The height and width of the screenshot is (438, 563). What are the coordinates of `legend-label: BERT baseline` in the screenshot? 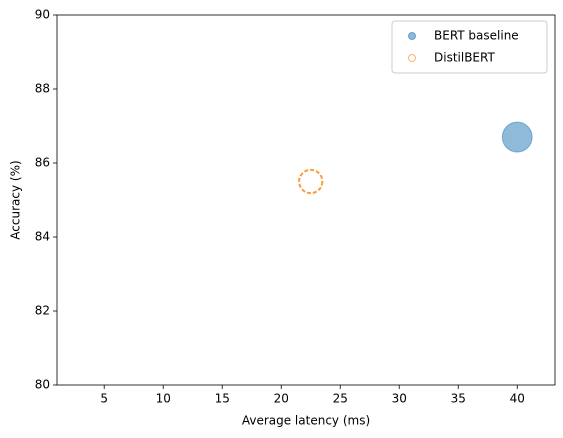 It's located at (476, 36).